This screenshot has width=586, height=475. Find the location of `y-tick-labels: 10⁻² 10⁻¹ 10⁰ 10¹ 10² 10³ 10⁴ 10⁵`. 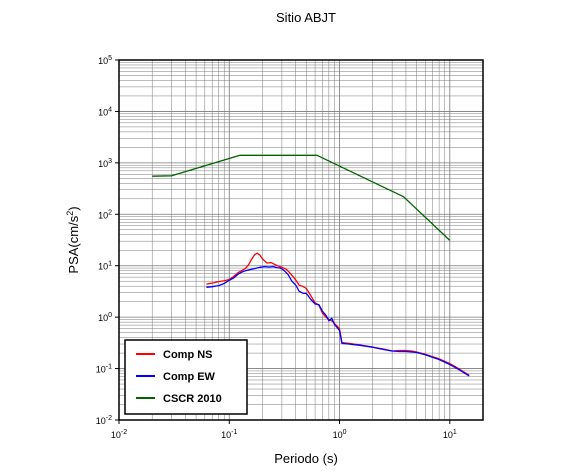

y-tick-labels: 10⁻² 10⁻¹ 10⁰ 10¹ 10² 10³ 10⁴ 10⁵ is located at coordinates (104, 240).